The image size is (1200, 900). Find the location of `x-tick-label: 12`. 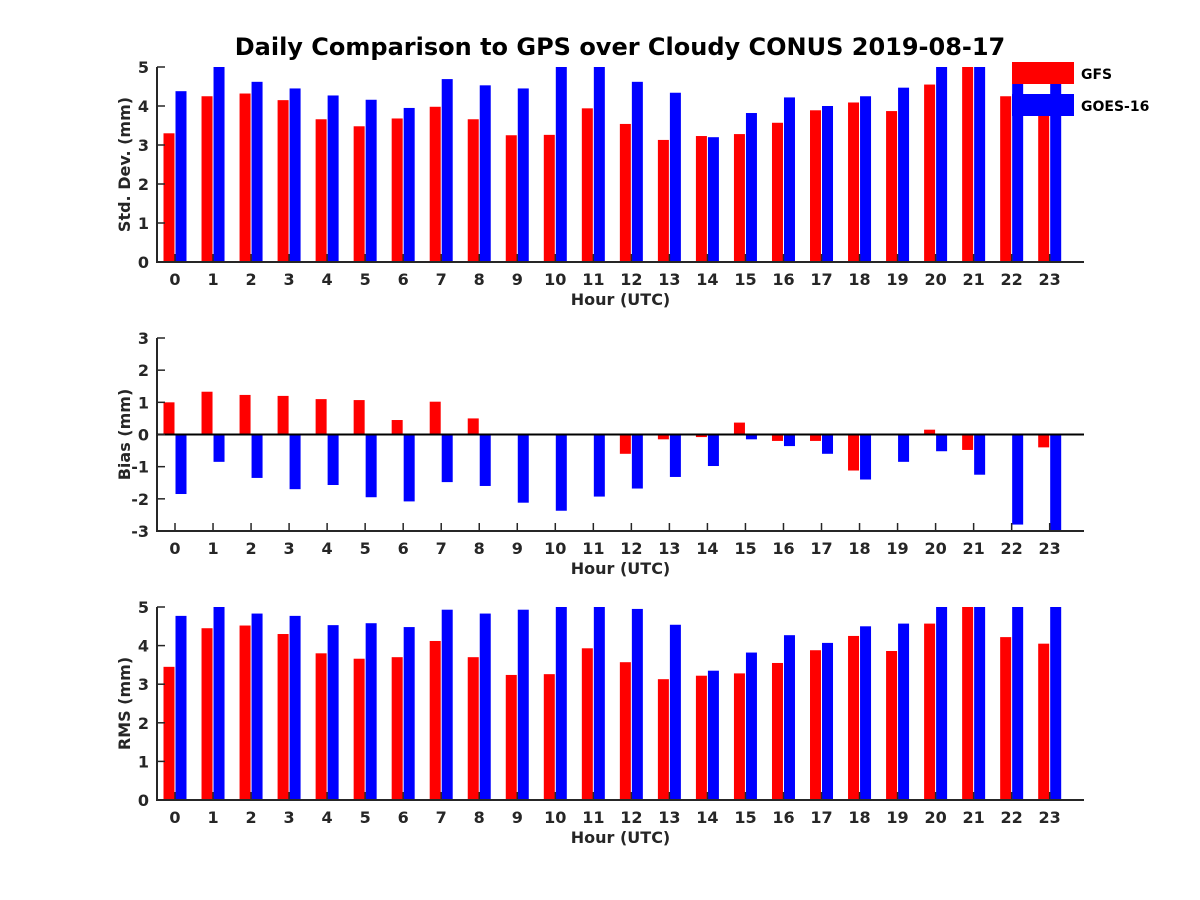

x-tick-label: 12 is located at coordinates (631, 548).